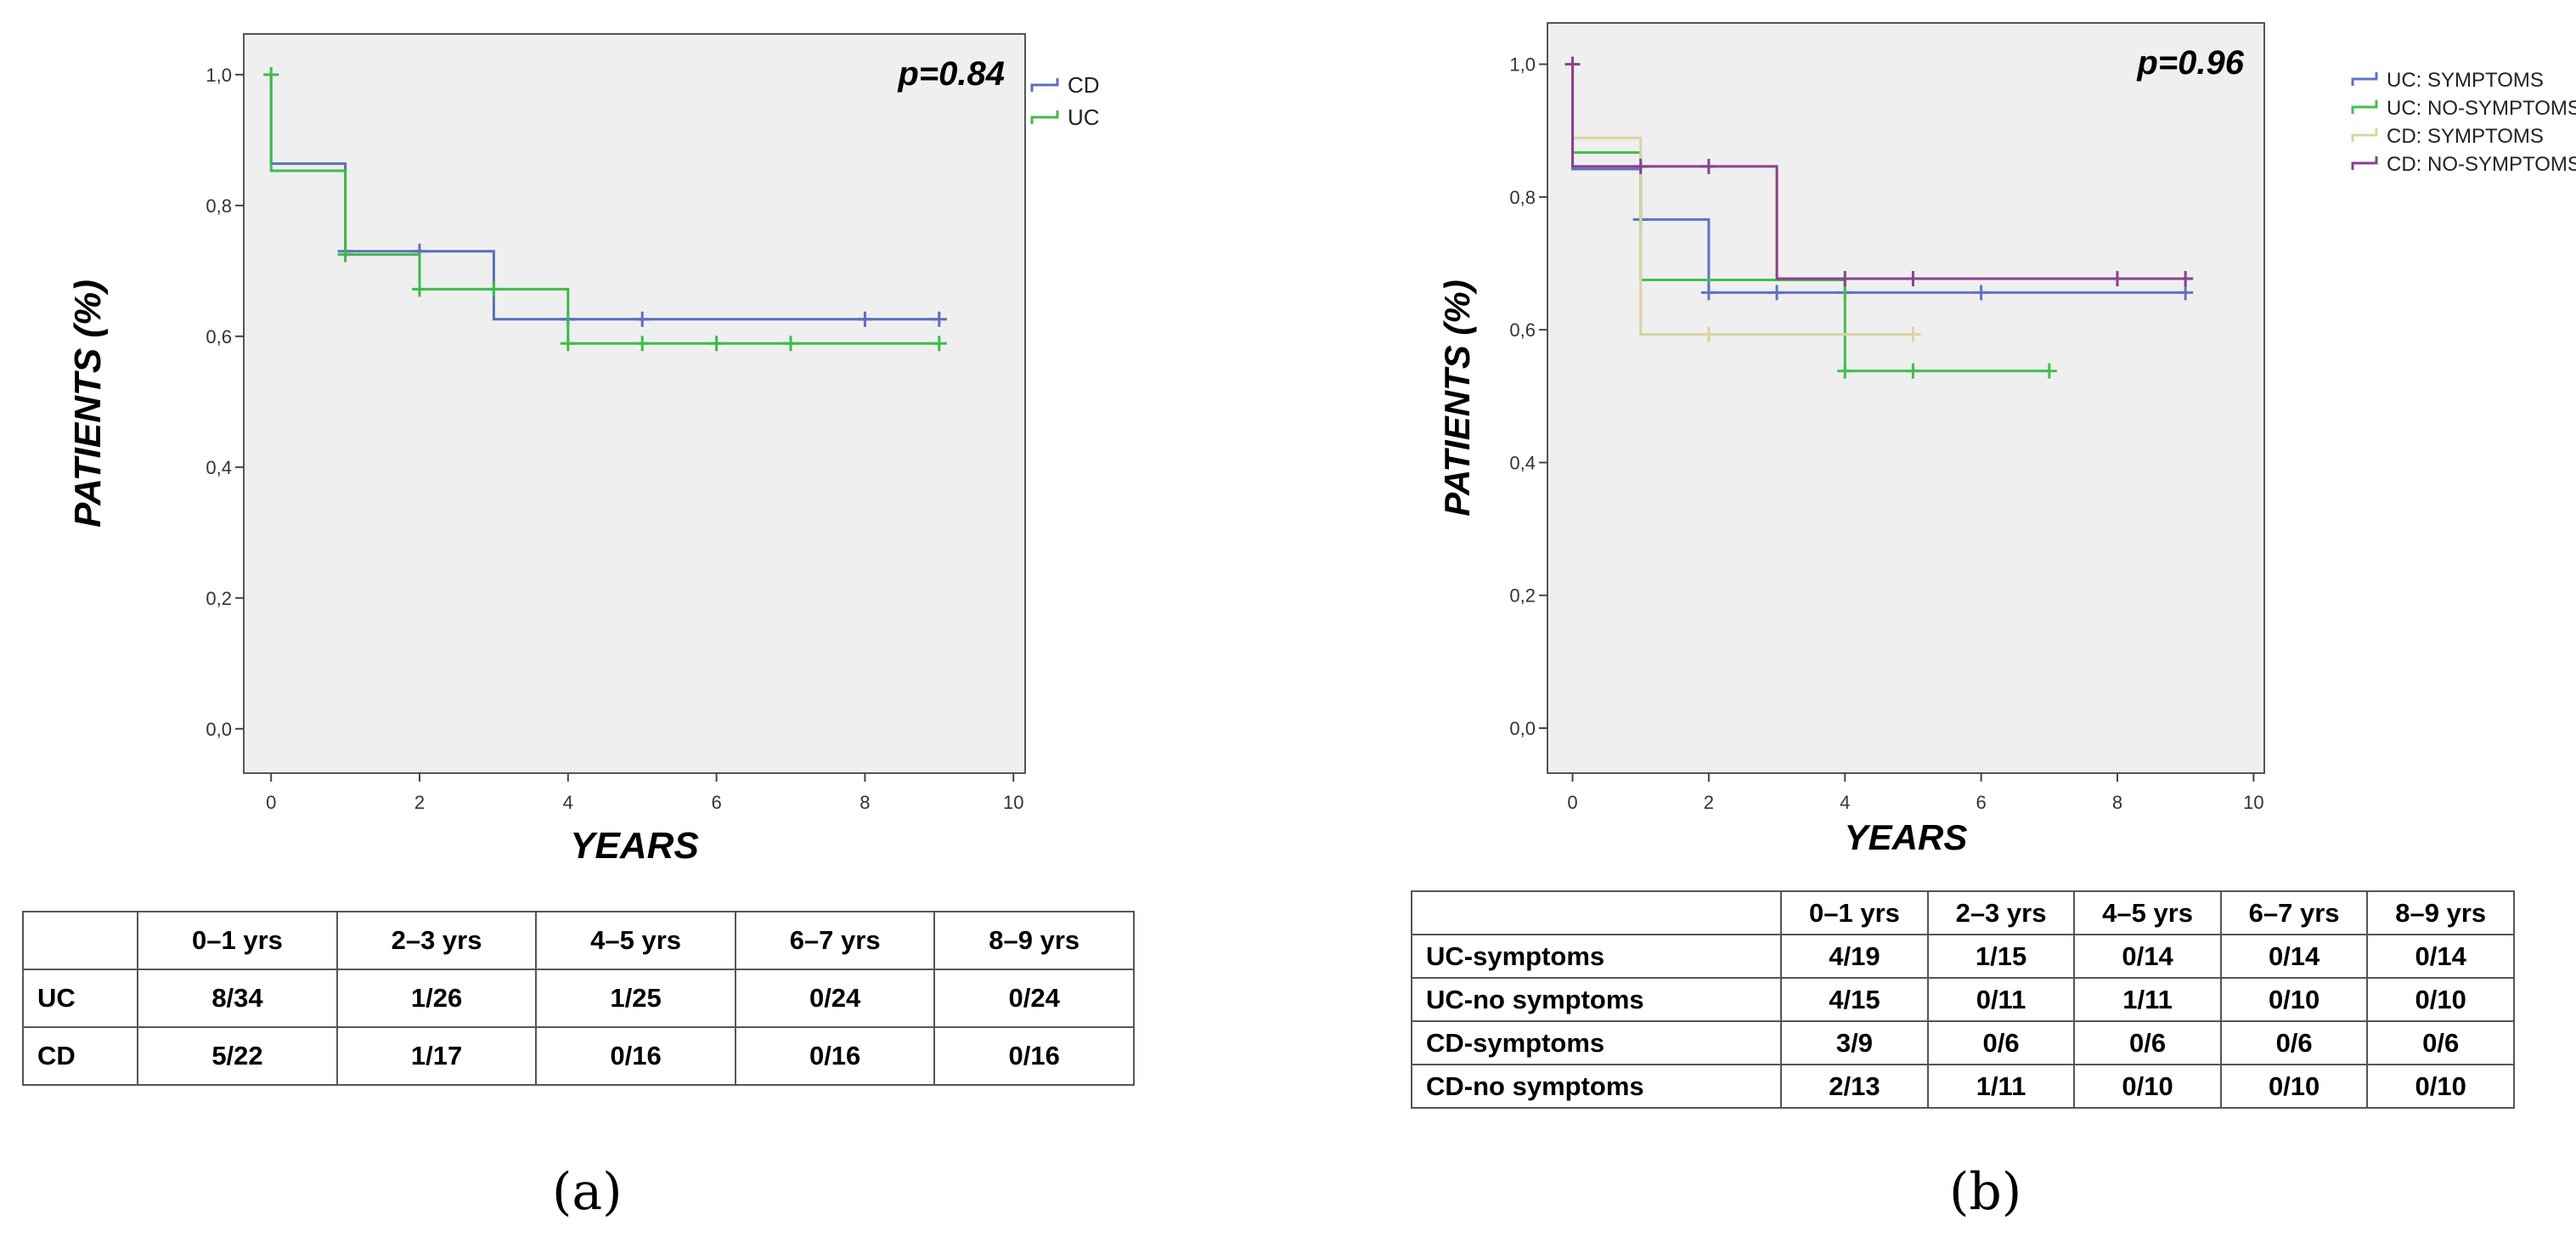  What do you see at coordinates (1854, 1086) in the screenshot?
I see `table-cell: 2/13` at bounding box center [1854, 1086].